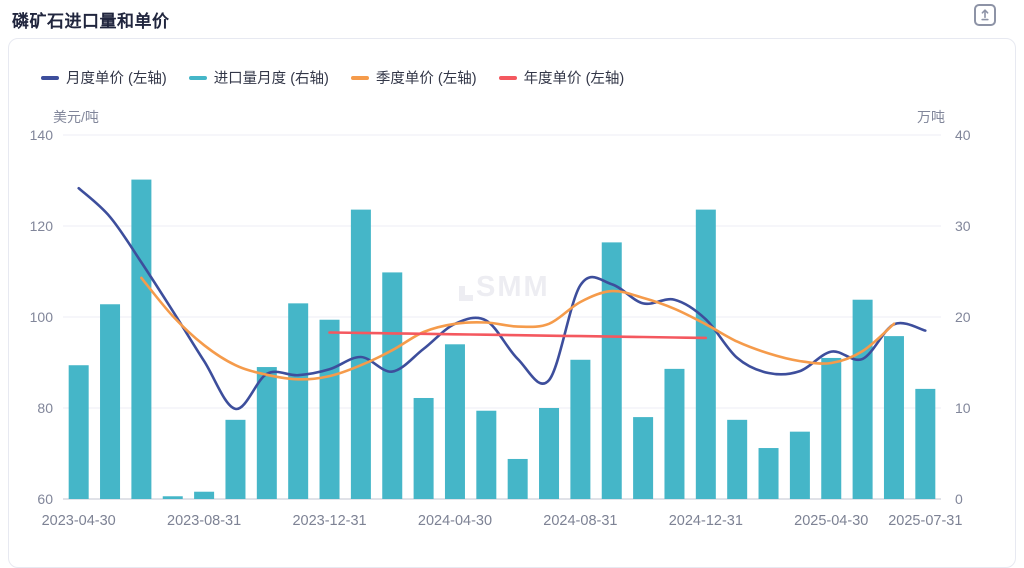 This screenshot has height=568, width=1024. Describe the element at coordinates (507, 77) in the screenshot. I see `legend-dash-annual-price` at that location.